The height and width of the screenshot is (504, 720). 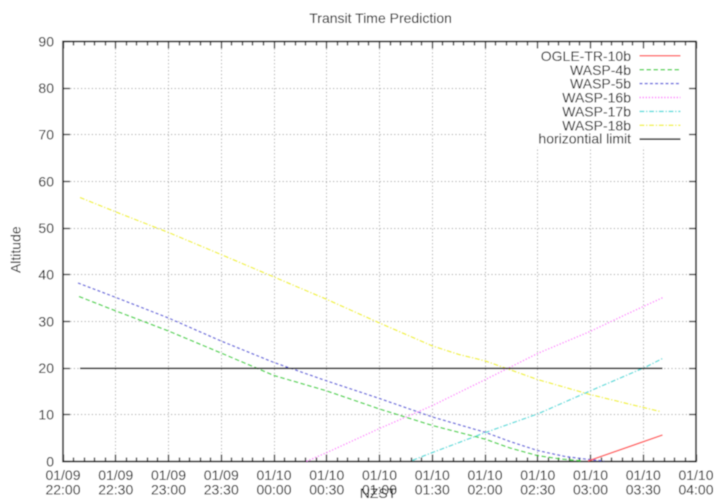 I want to click on svg-text: 00:30, so click(x=326, y=489).